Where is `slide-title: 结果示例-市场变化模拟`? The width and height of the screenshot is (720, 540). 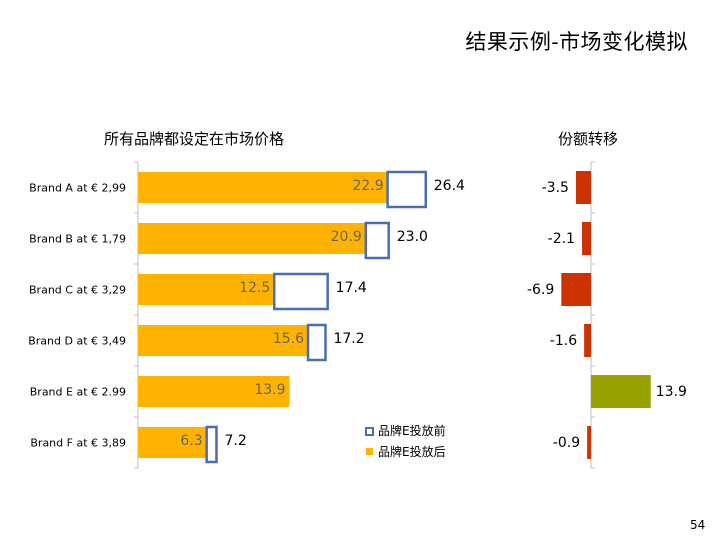 slide-title: 结果示例-市场变化模拟 is located at coordinates (576, 42).